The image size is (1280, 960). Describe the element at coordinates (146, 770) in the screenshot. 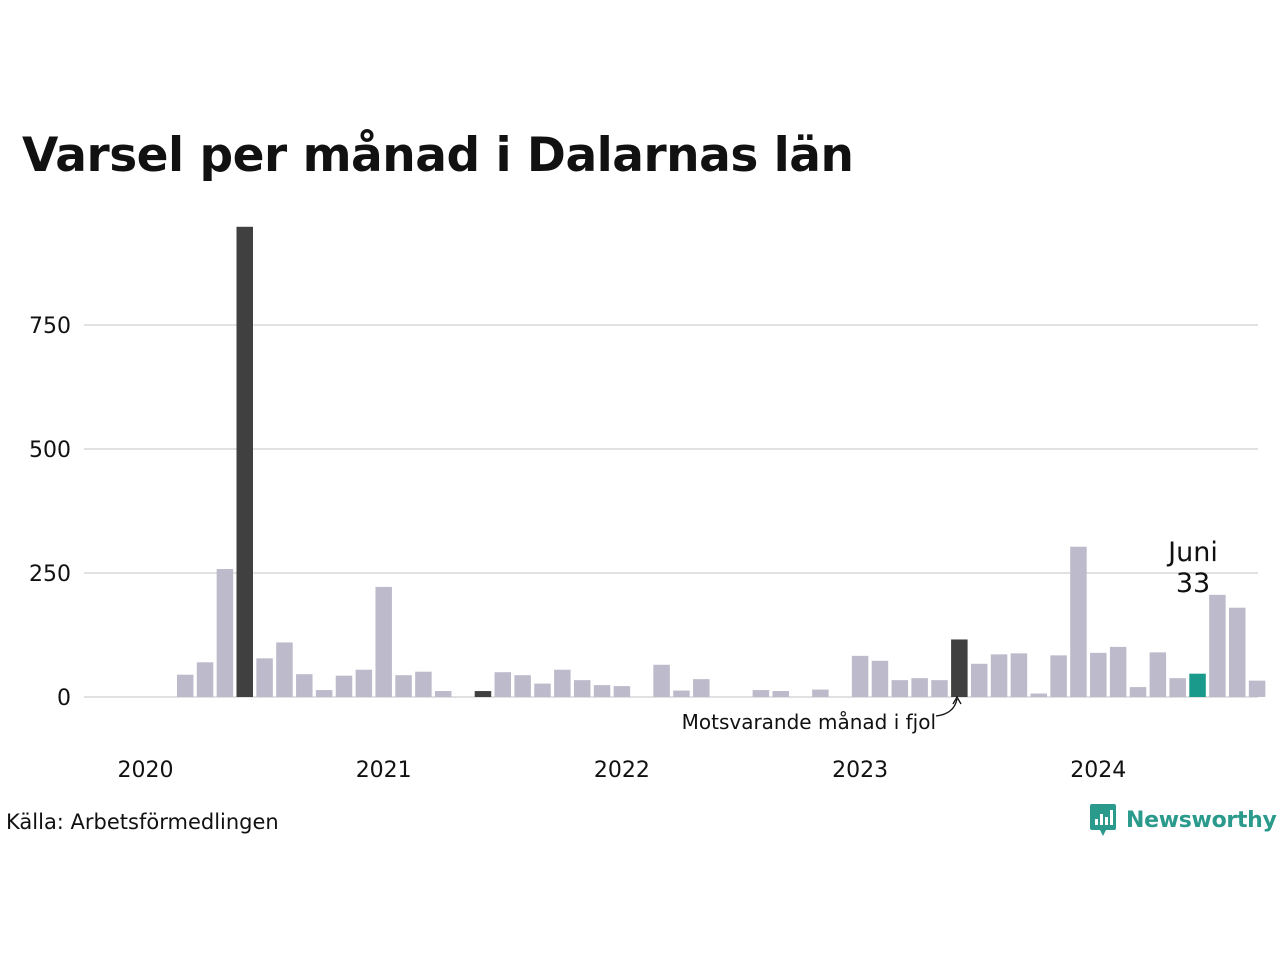

I see `x-tick-label: 2020` at that location.